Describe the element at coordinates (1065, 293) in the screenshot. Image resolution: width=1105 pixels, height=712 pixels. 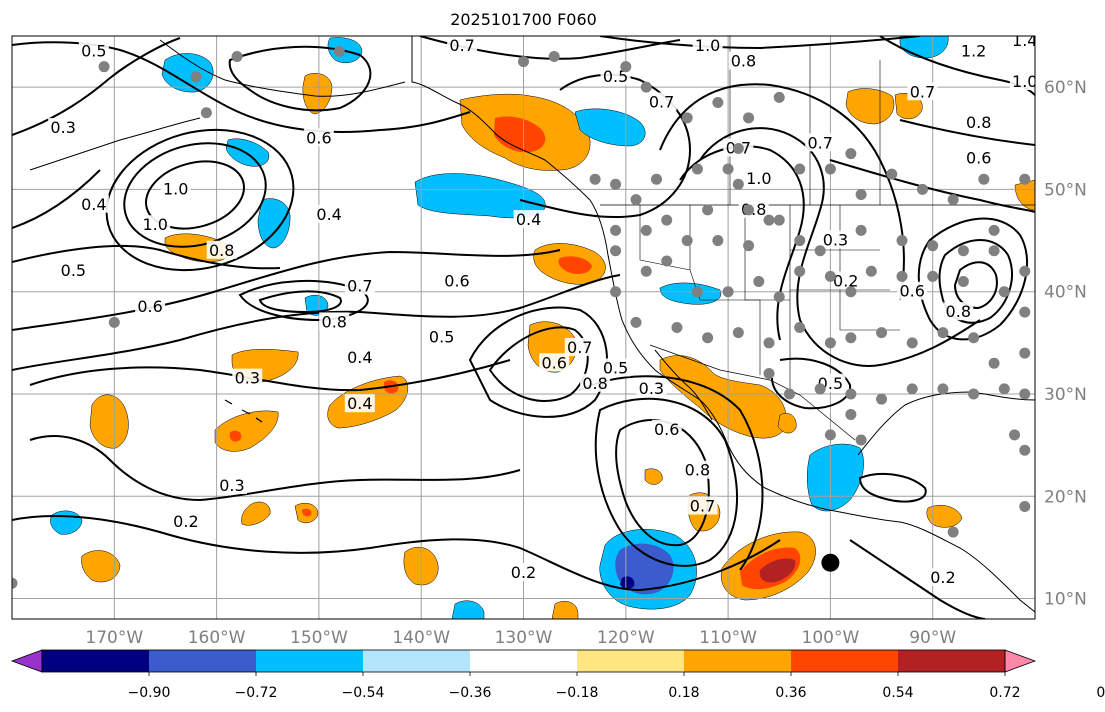
I see `latitude-tick-label: 40°N` at that location.